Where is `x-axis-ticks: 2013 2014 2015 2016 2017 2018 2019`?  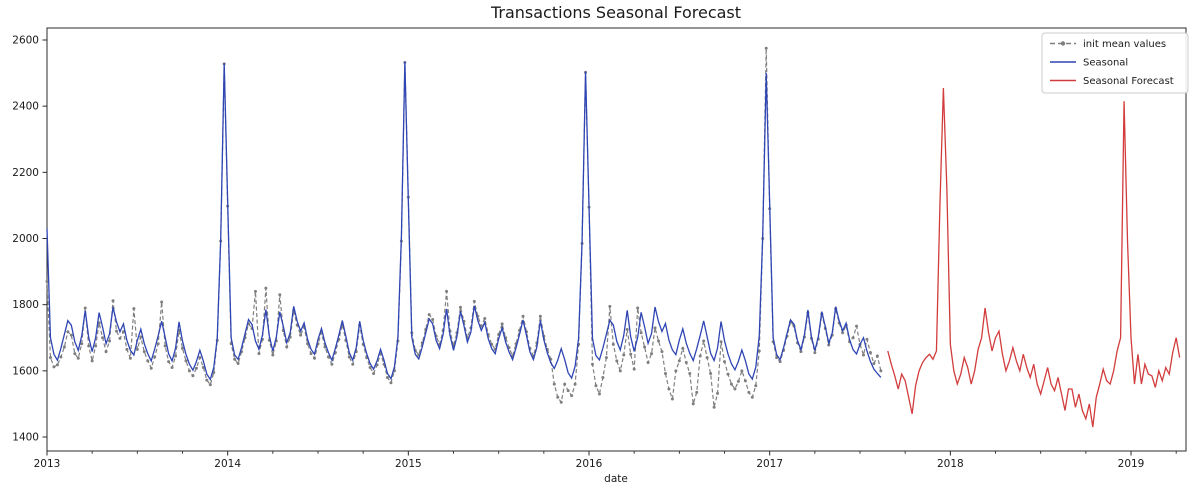
x-axis-ticks: 2013 2014 2015 2016 2017 2018 2019 is located at coordinates (589, 460).